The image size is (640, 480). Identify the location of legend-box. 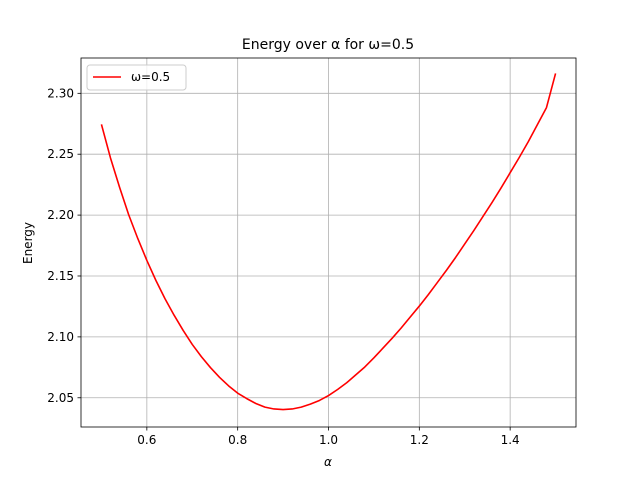
(136, 77).